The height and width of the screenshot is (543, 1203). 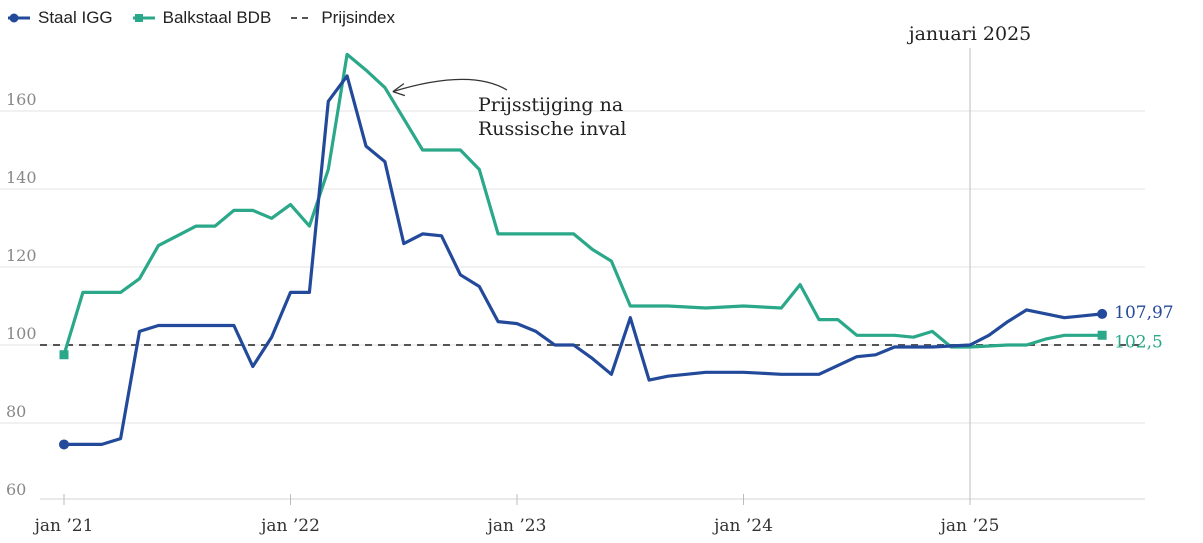 I want to click on series-end-marker-staal-igg, so click(x=1102, y=313).